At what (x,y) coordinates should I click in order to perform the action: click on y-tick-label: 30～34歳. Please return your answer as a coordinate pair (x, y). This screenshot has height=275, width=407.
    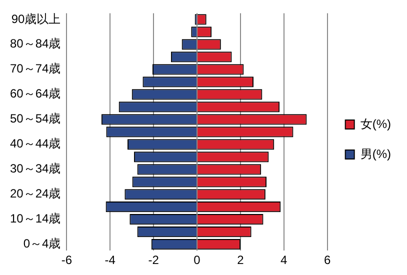
    Looking at the image, I should click on (35, 169).